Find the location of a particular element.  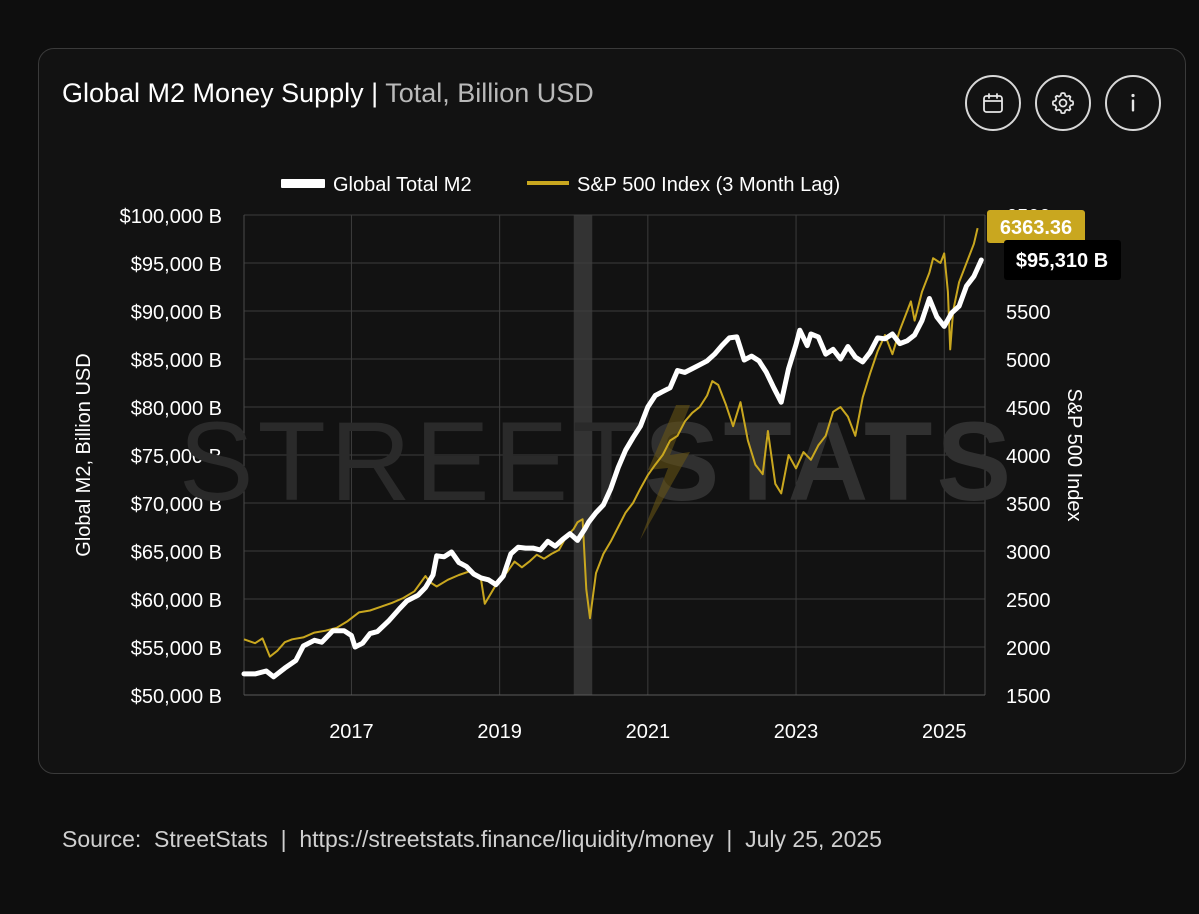

watermark: STREETSTATS is located at coordinates (597, 461).